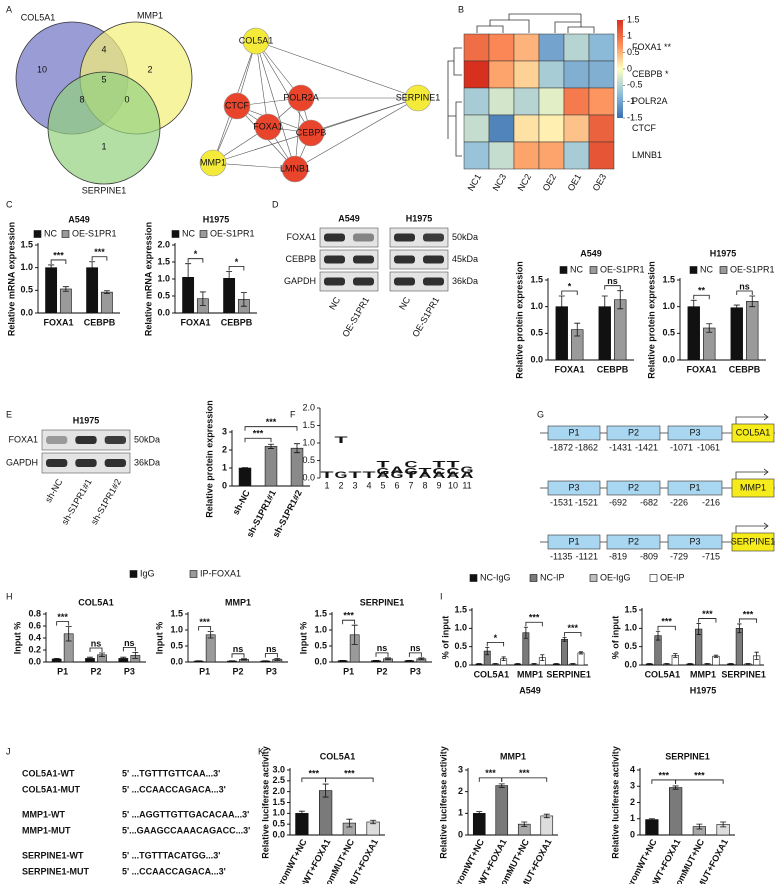  Describe the element at coordinates (224, 485) in the screenshot. I see `y-tick-label: 0` at that location.